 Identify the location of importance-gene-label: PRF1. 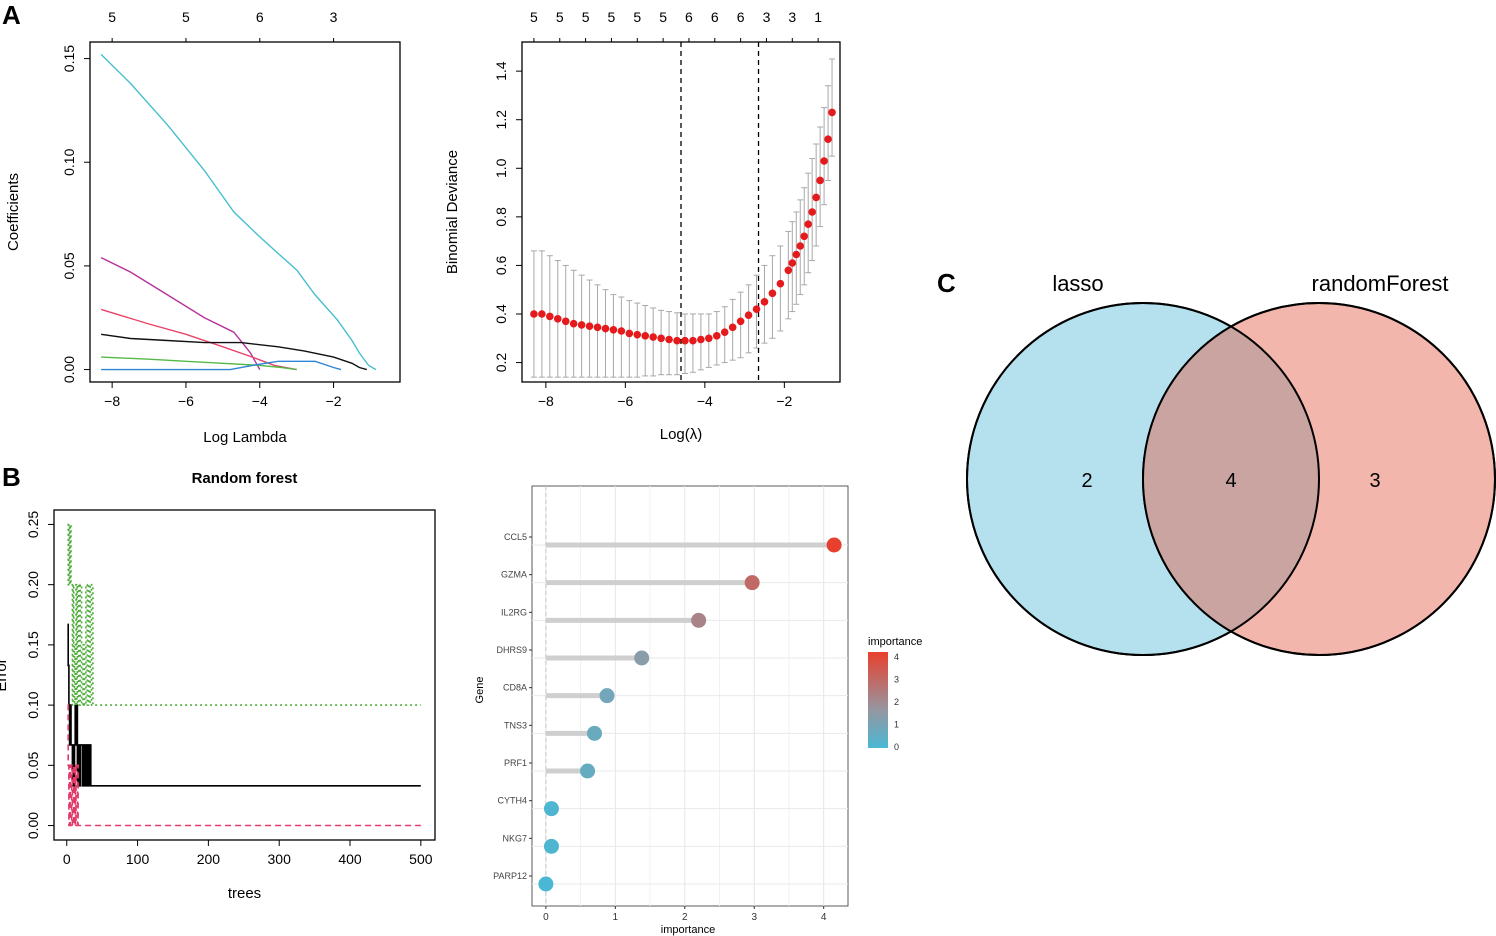
(515, 763).